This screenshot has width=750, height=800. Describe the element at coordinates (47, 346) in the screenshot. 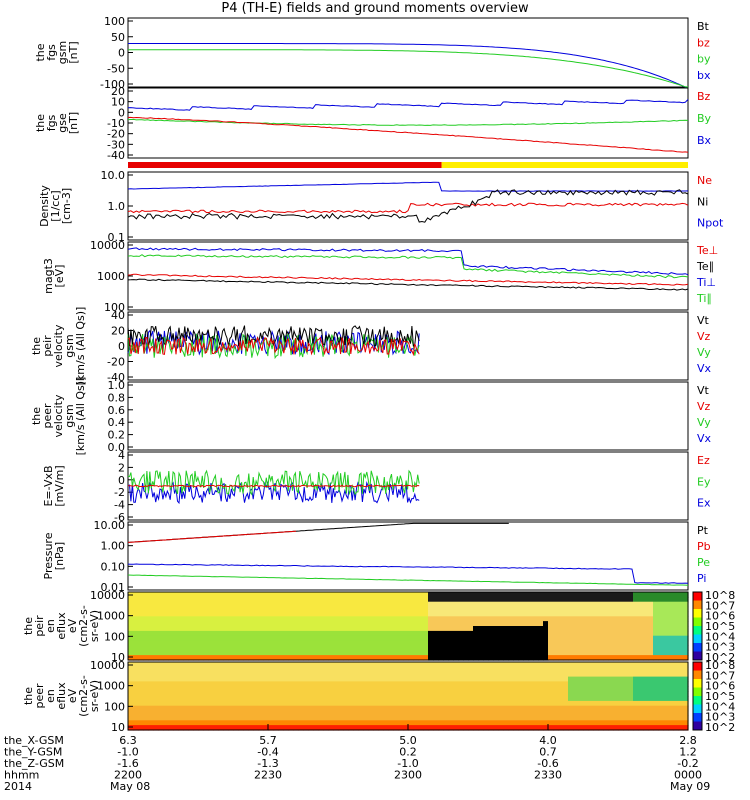

I see `peir-velocity-ylabel: peir` at that location.